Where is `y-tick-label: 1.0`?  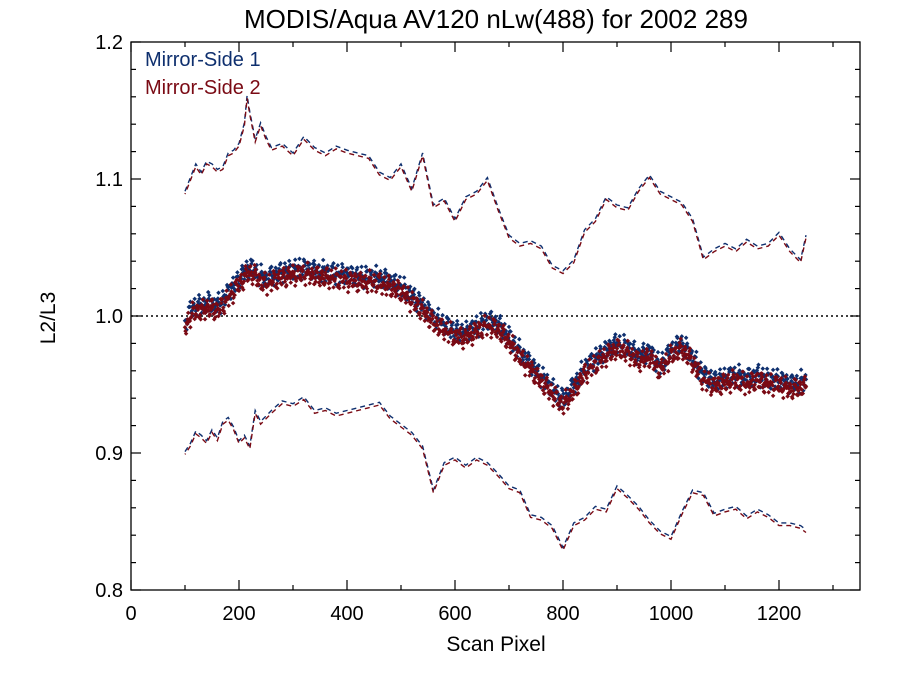
y-tick-label: 1.0 is located at coordinates (109, 317).